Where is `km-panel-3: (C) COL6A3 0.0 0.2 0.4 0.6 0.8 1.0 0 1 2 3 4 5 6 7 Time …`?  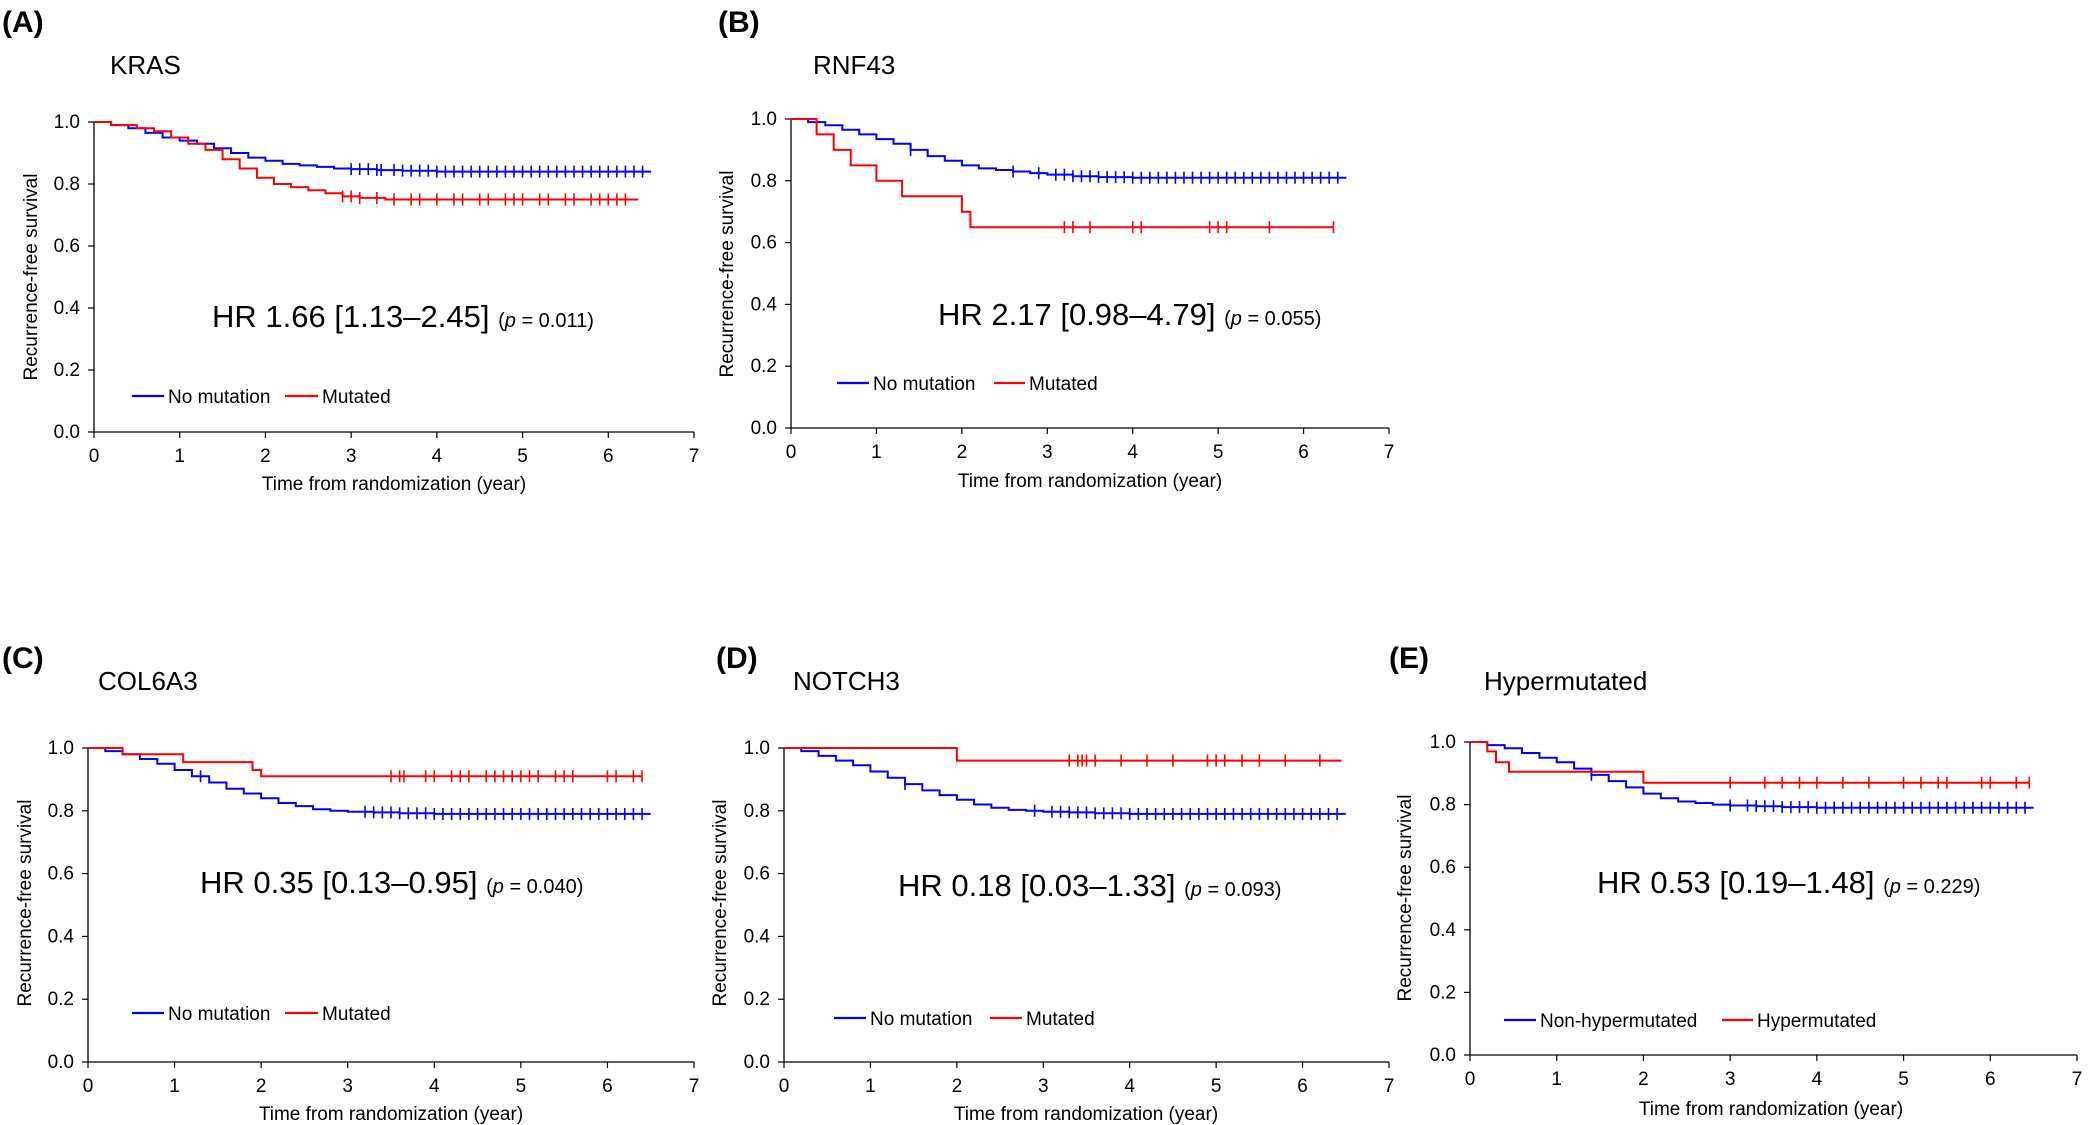
km-panel-3: (C) COL6A3 0.0 0.2 0.4 0.6 0.8 1.0 0 1 2 3 4 5 6 7 Time … is located at coordinates (350, 883).